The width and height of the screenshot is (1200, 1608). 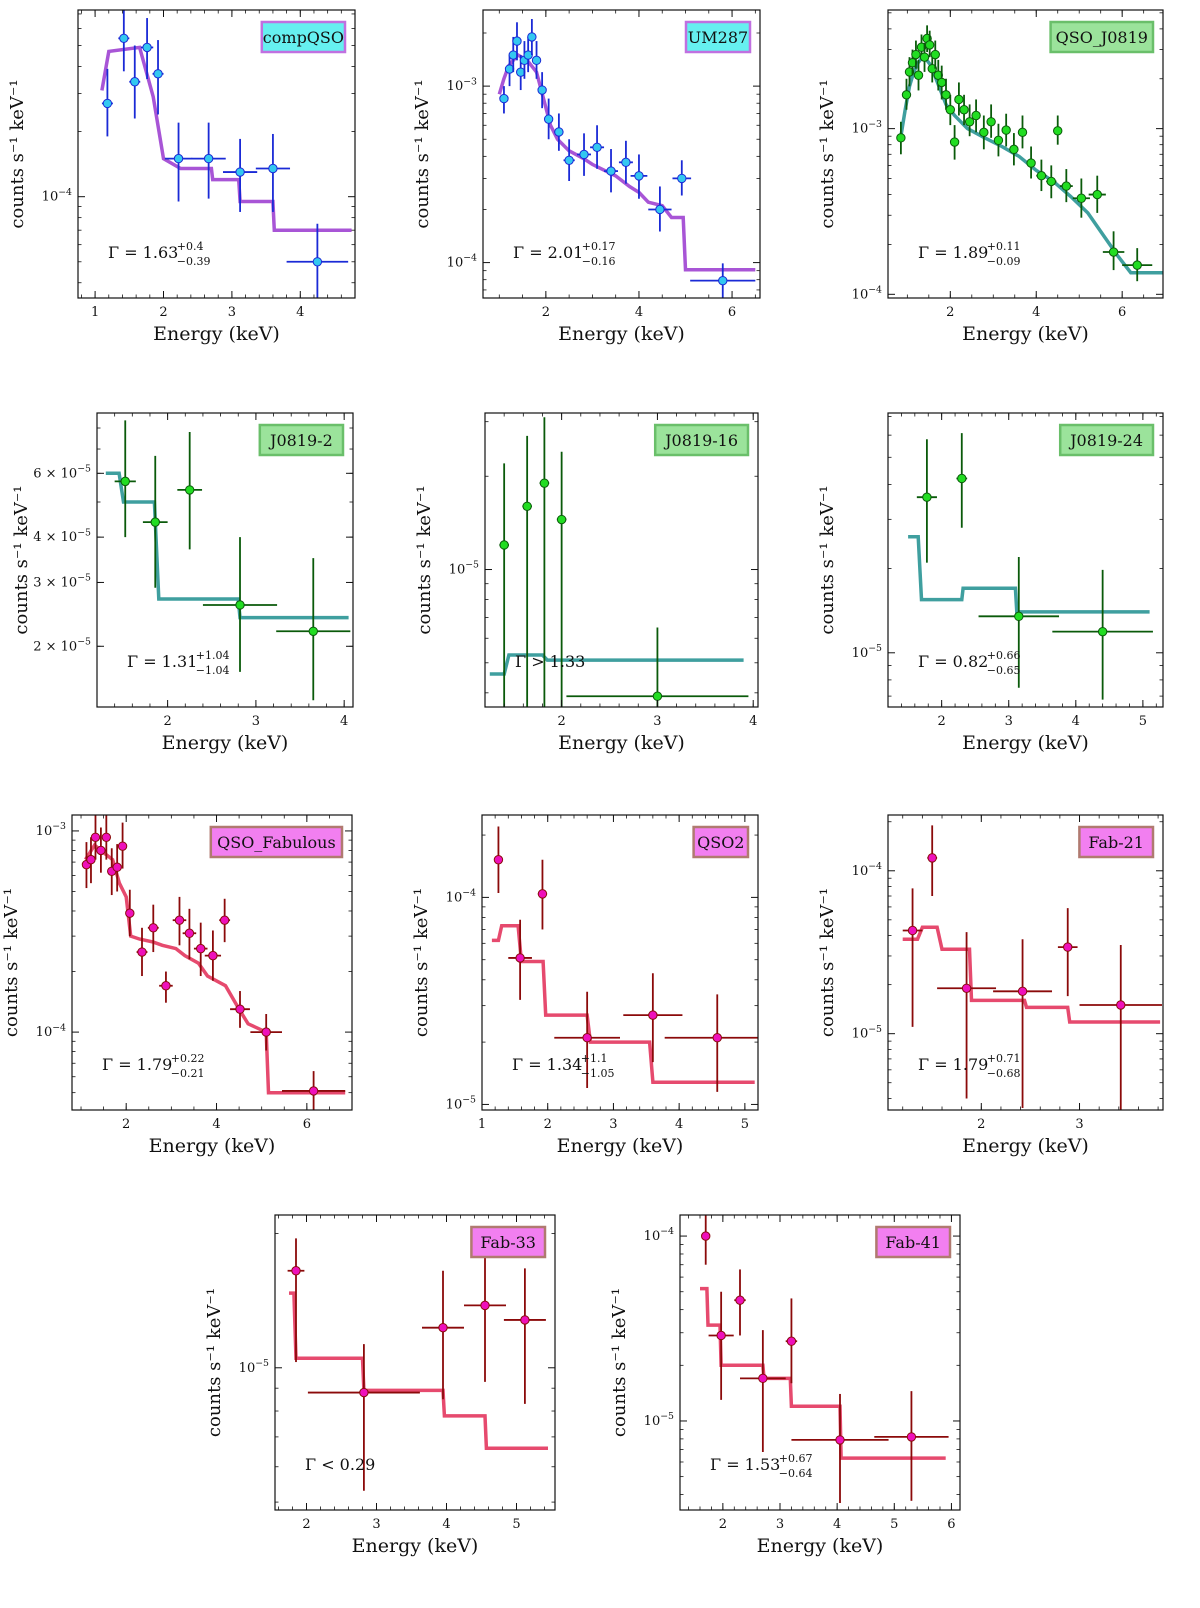 I want to click on x-tick-label: 6, so click(x=1122, y=312).